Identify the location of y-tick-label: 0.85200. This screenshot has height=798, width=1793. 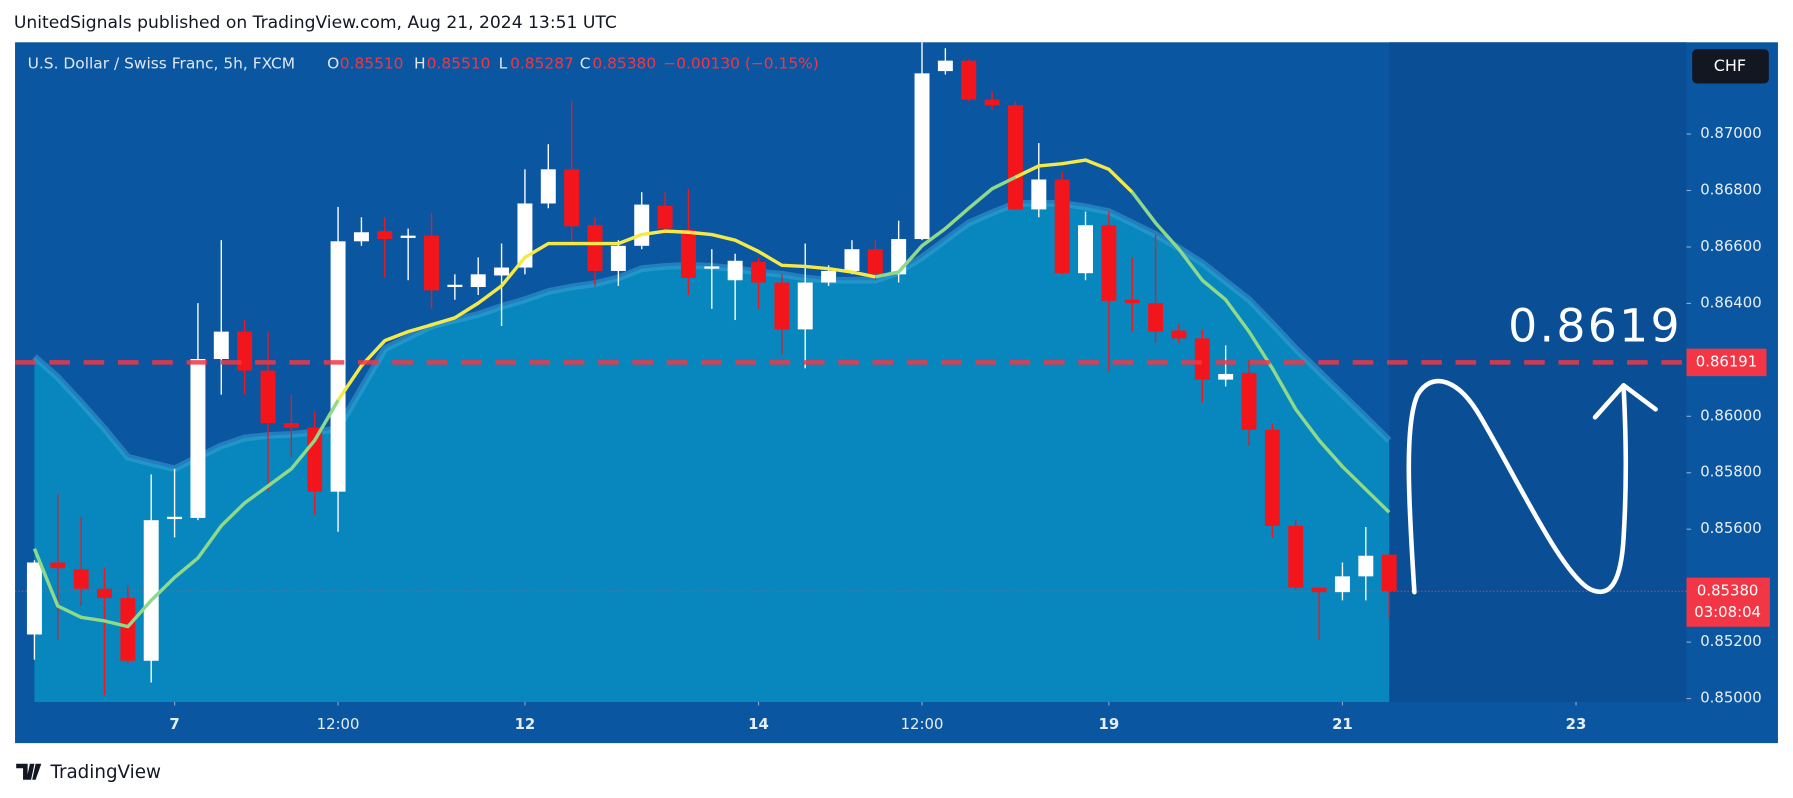
(1730, 641).